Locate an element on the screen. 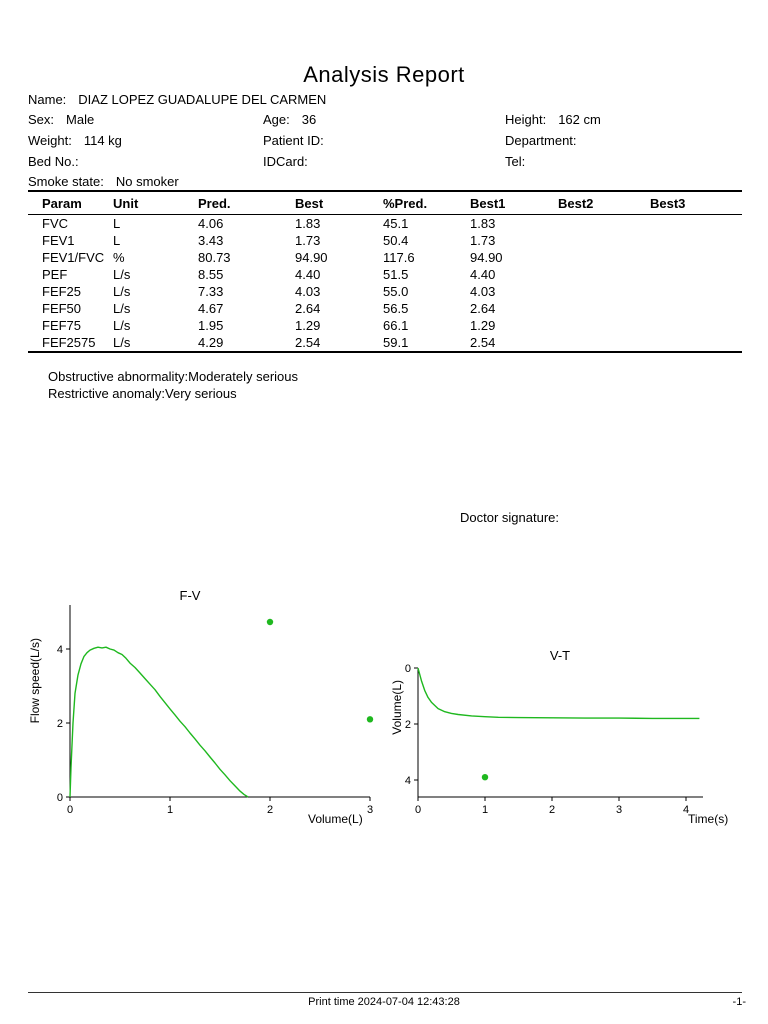 The height and width of the screenshot is (1024, 768). fv-chart-title: F-V is located at coordinates (190, 595).